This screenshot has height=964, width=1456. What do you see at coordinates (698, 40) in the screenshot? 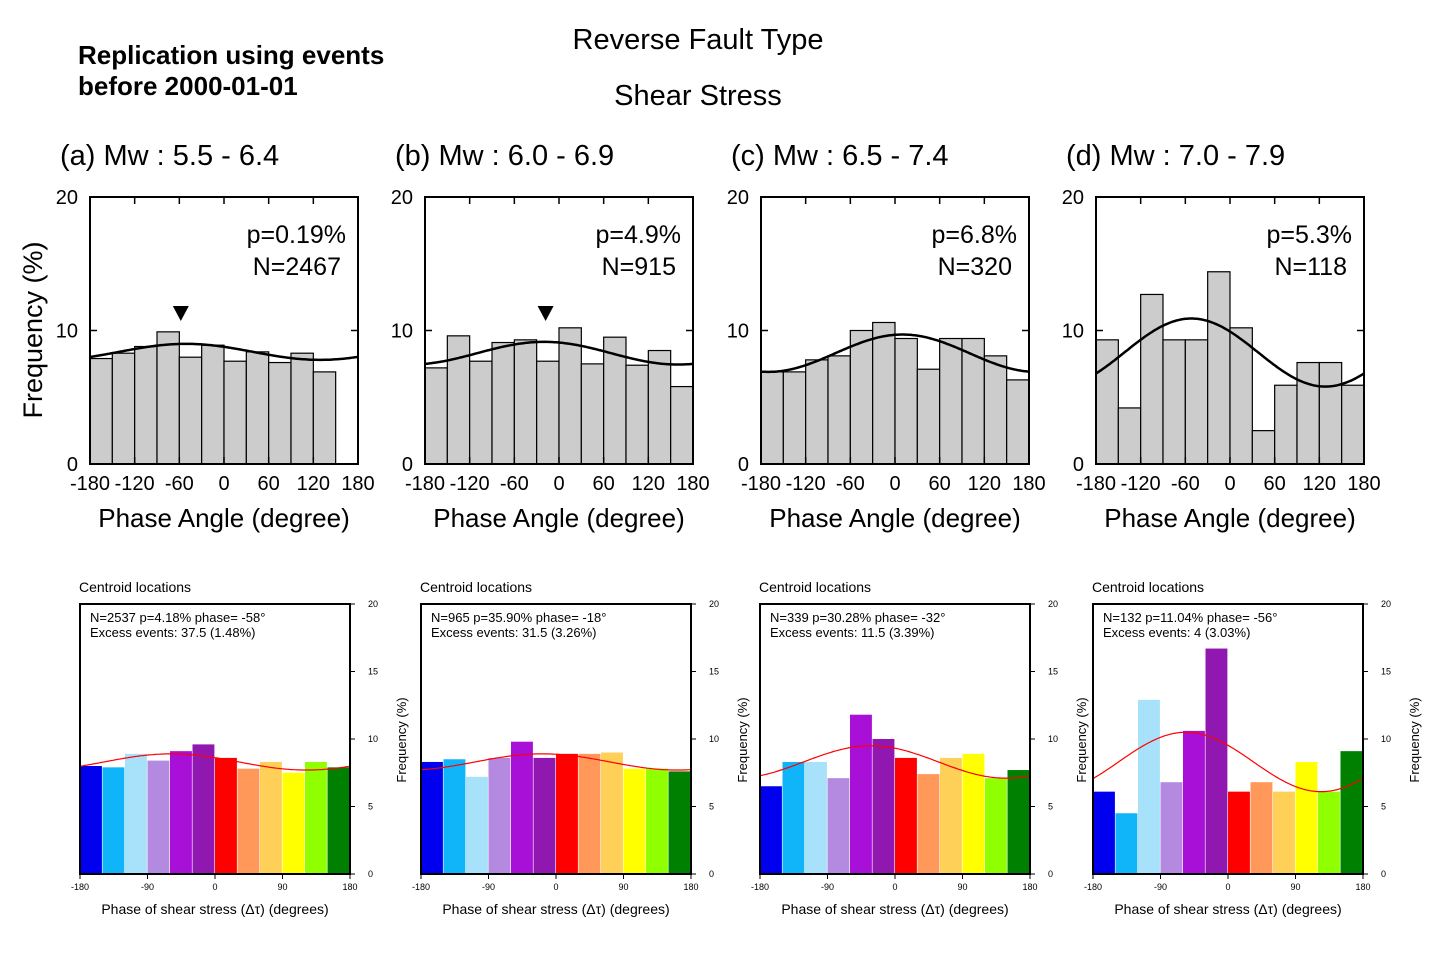
I see `figure-title: Reverse Fault Type` at bounding box center [698, 40].